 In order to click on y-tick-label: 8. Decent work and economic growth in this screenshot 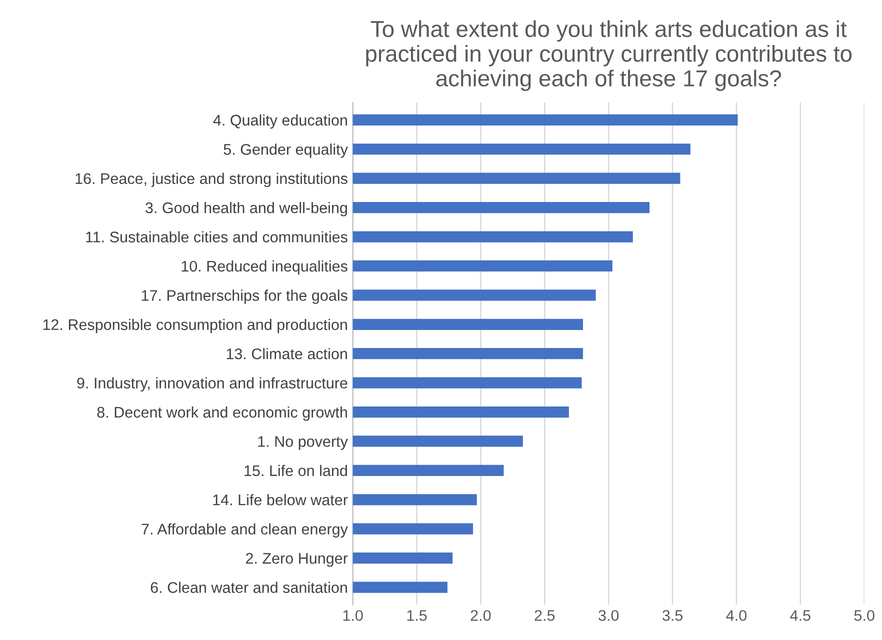, I will do `click(222, 413)`.